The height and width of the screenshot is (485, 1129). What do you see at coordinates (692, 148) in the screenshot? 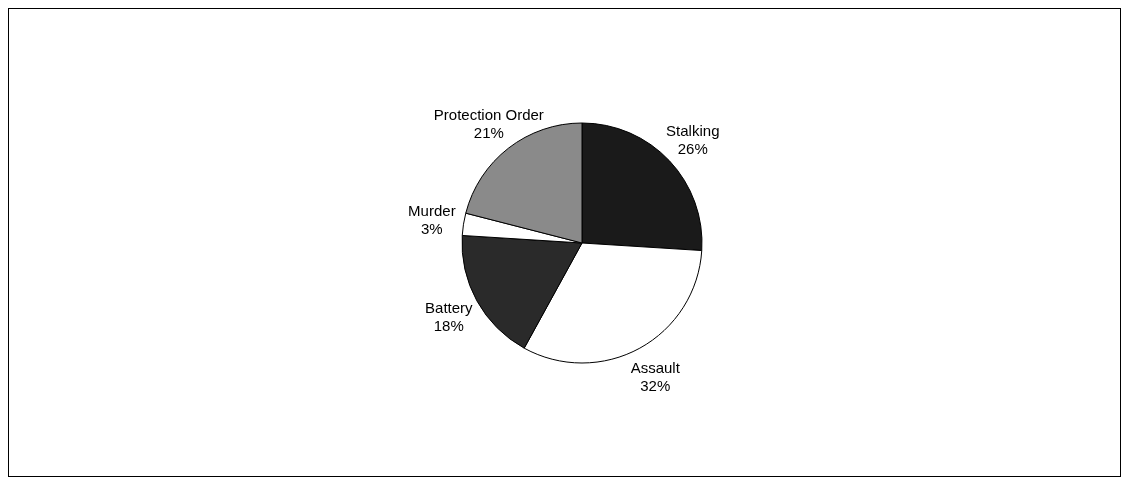
I see `data-label: 26%` at bounding box center [692, 148].